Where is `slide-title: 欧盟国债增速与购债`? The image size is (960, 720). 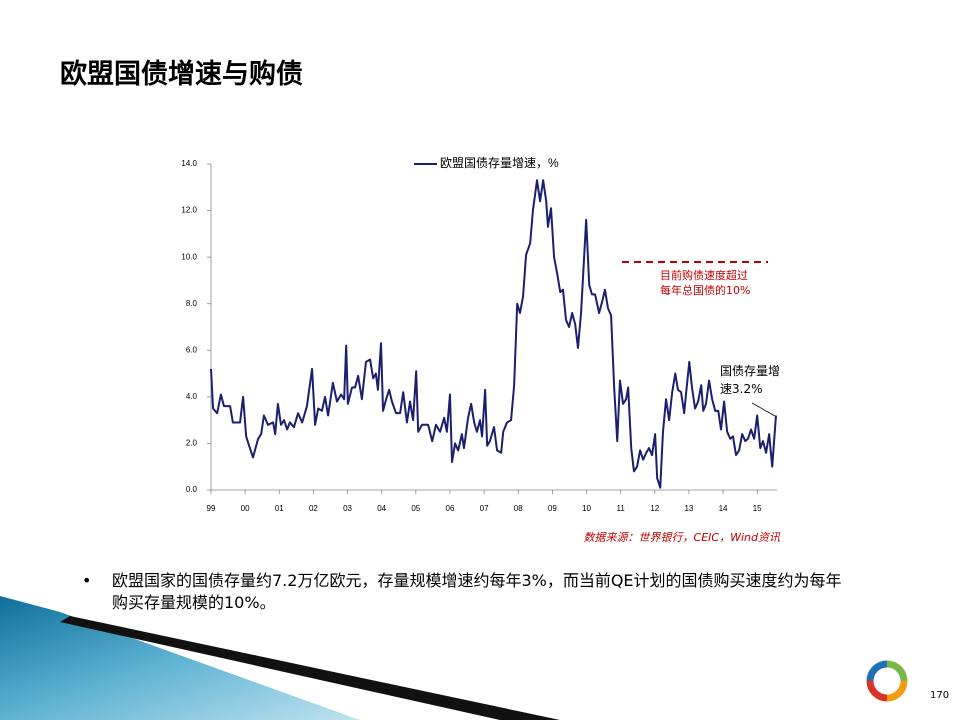
slide-title: 欧盟国债增速与购债 is located at coordinates (181, 74).